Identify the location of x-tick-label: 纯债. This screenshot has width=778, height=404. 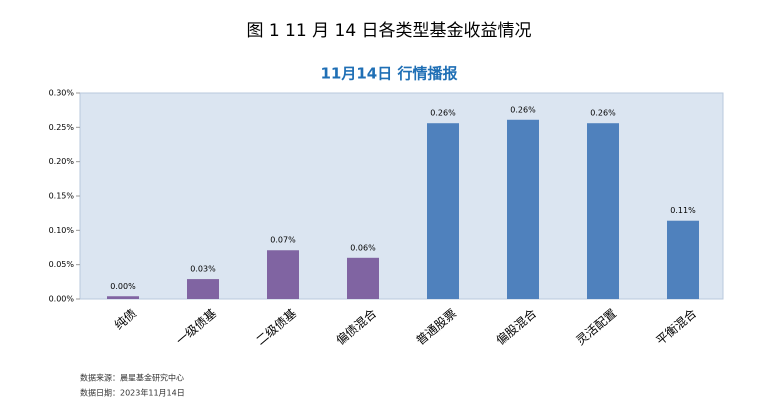
(125, 319).